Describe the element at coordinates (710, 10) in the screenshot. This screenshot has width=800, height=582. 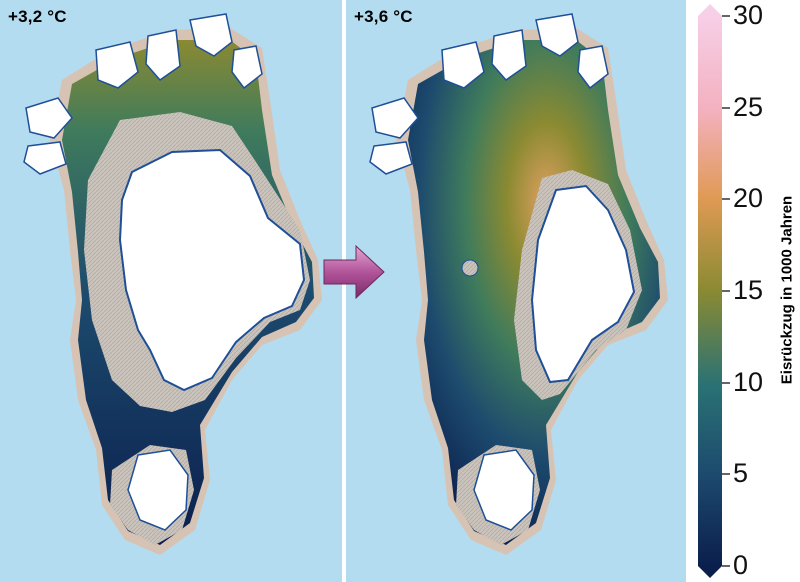
I see `colorbar-top-extend` at that location.